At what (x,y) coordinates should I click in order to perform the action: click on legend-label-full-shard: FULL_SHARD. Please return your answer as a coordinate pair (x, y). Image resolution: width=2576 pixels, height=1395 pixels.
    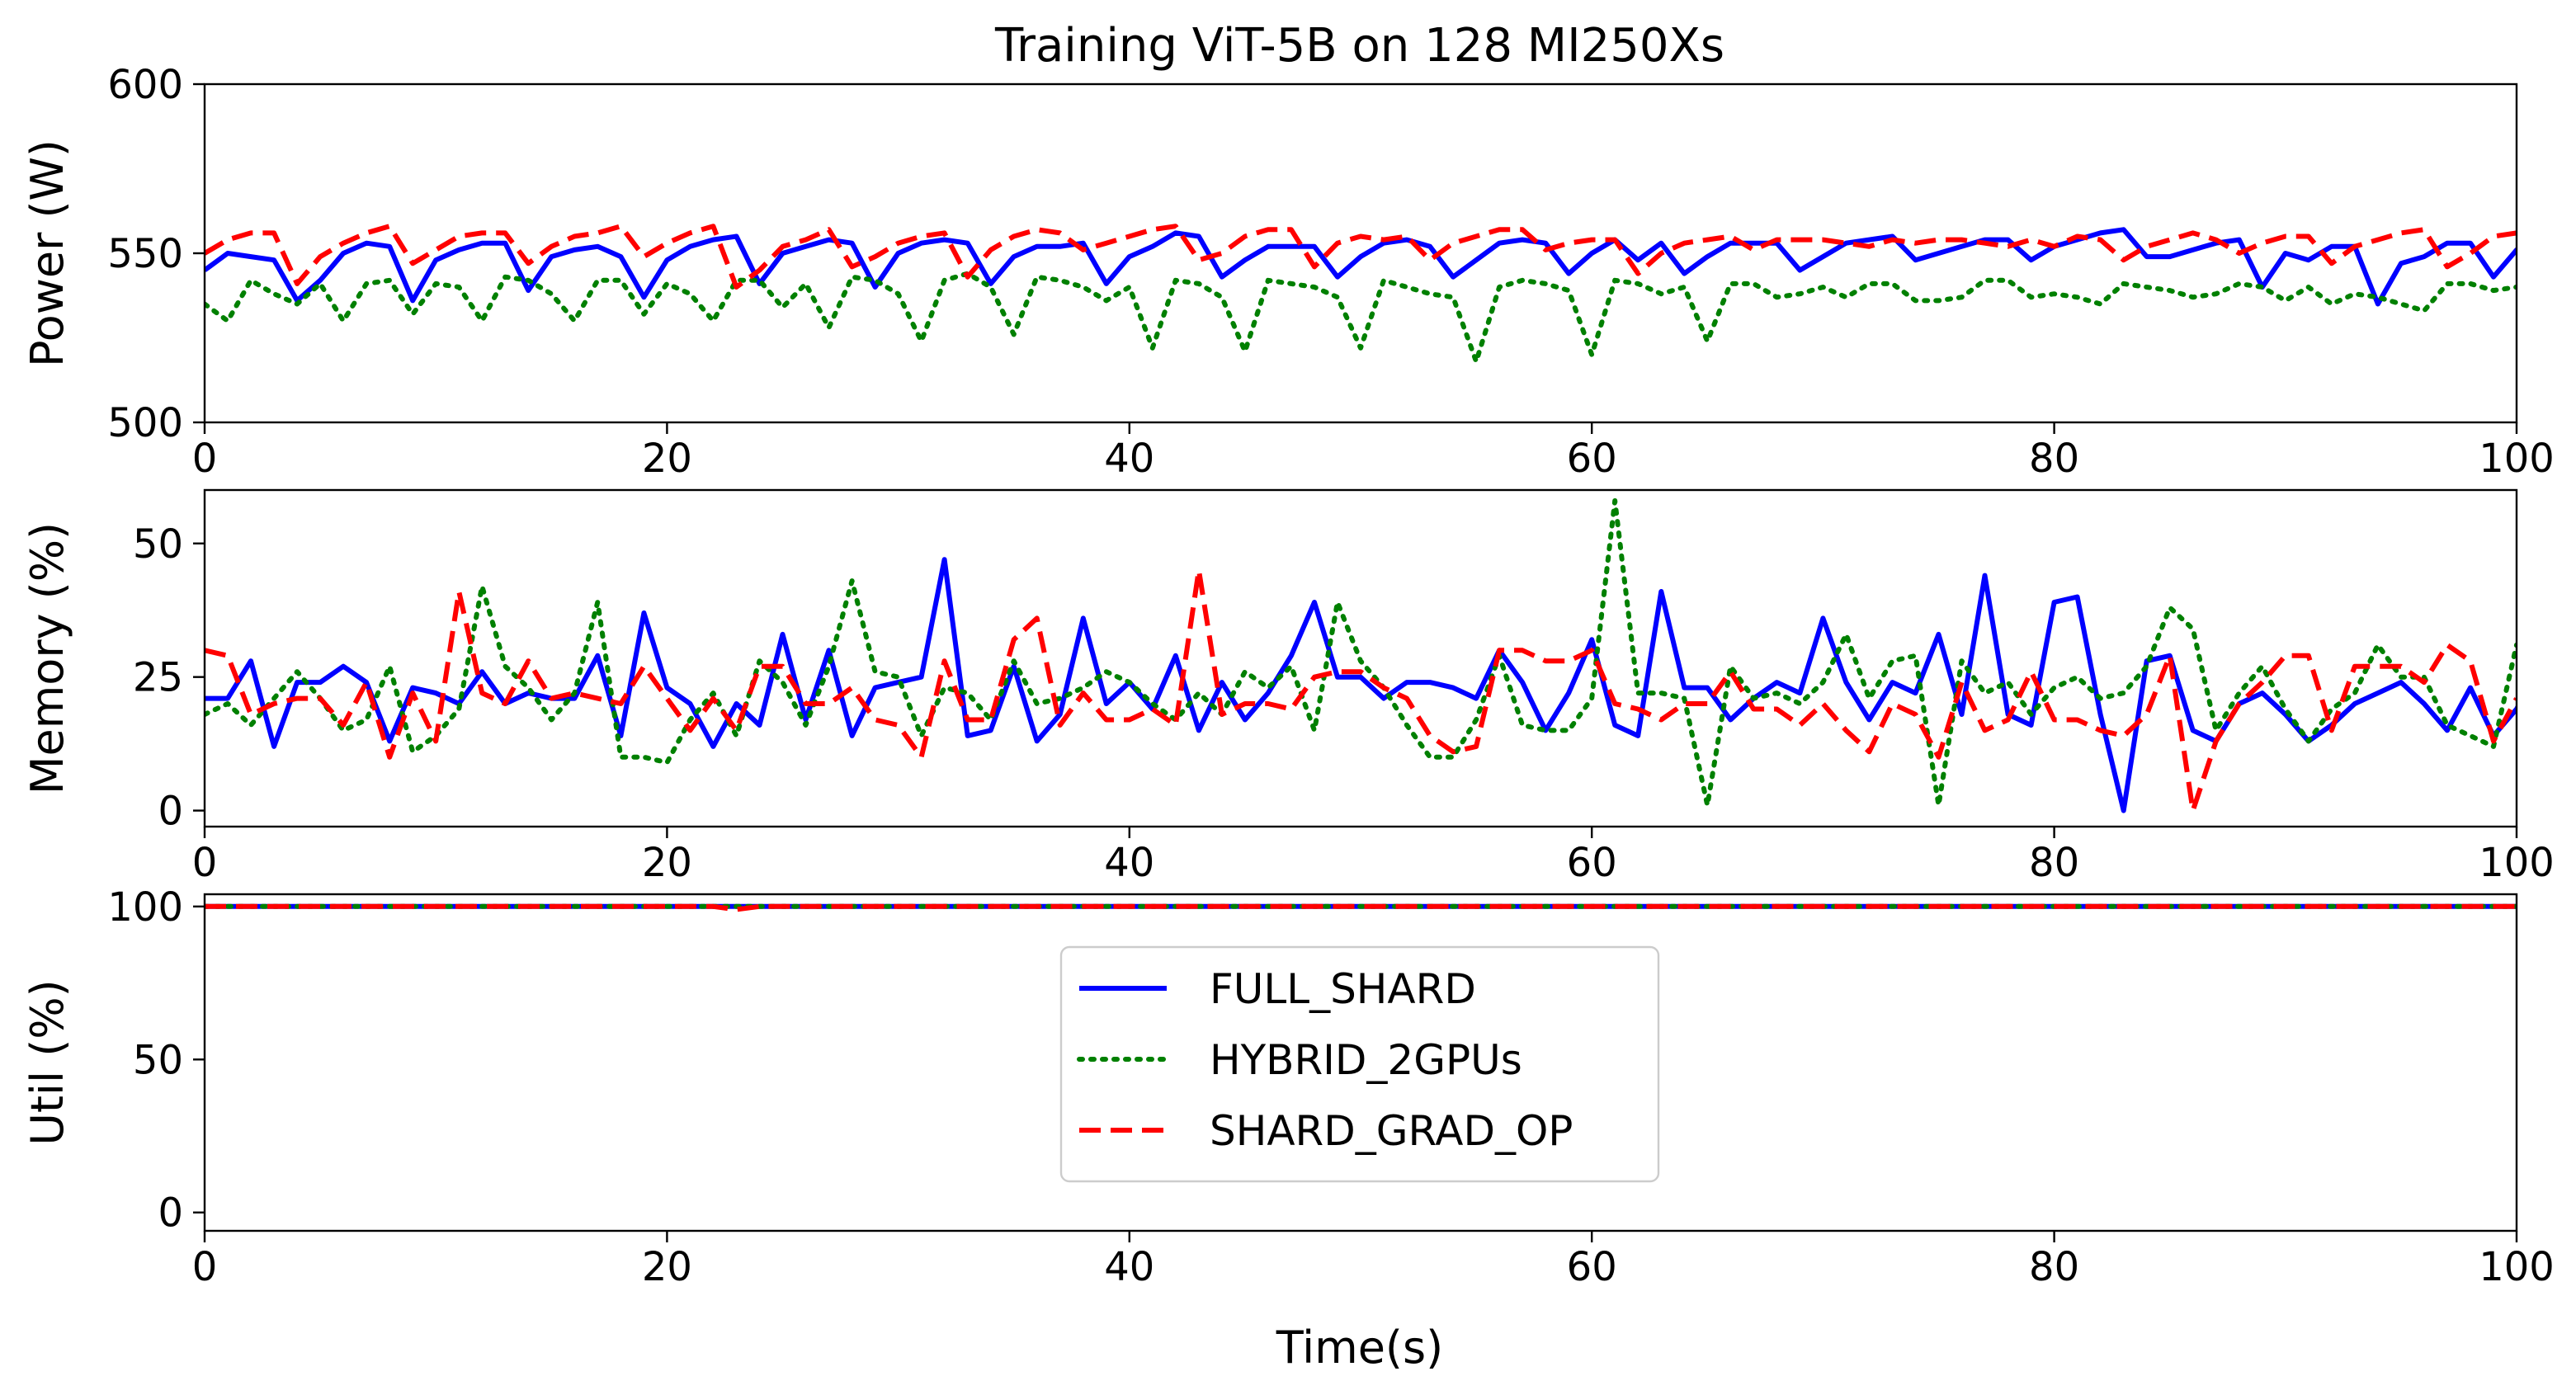
    Looking at the image, I should click on (1343, 989).